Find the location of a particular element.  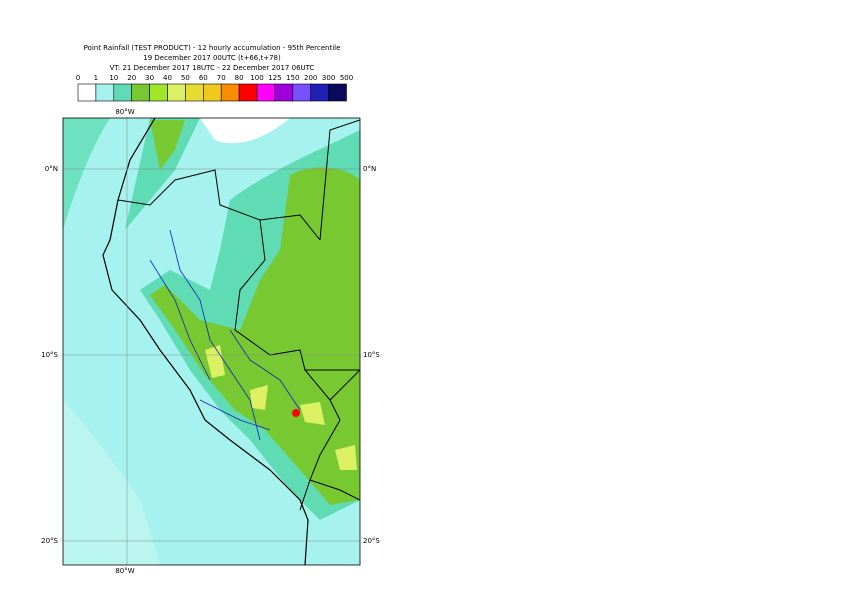

legend-label: 1 is located at coordinates (96, 78).